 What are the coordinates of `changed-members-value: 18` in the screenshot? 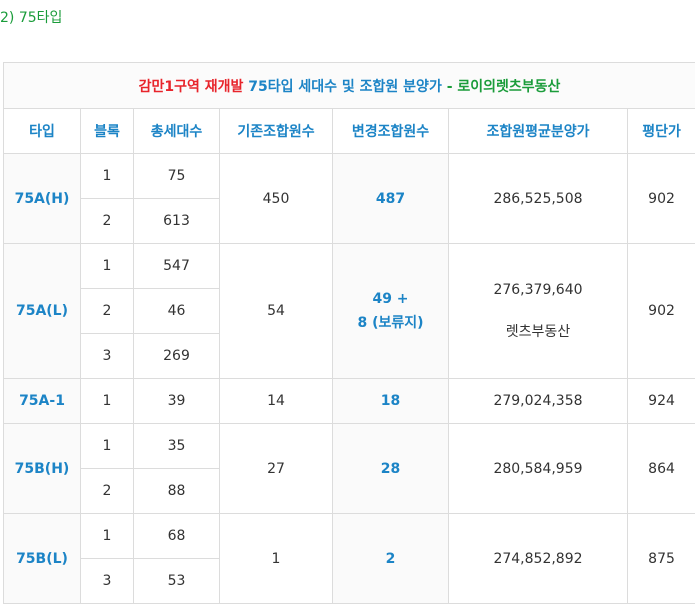 It's located at (390, 401).